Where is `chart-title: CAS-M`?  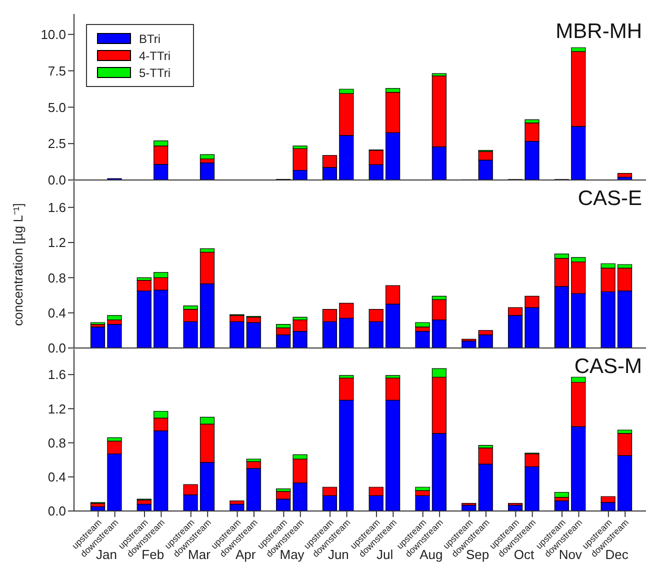 chart-title: CAS-M is located at coordinates (608, 367).